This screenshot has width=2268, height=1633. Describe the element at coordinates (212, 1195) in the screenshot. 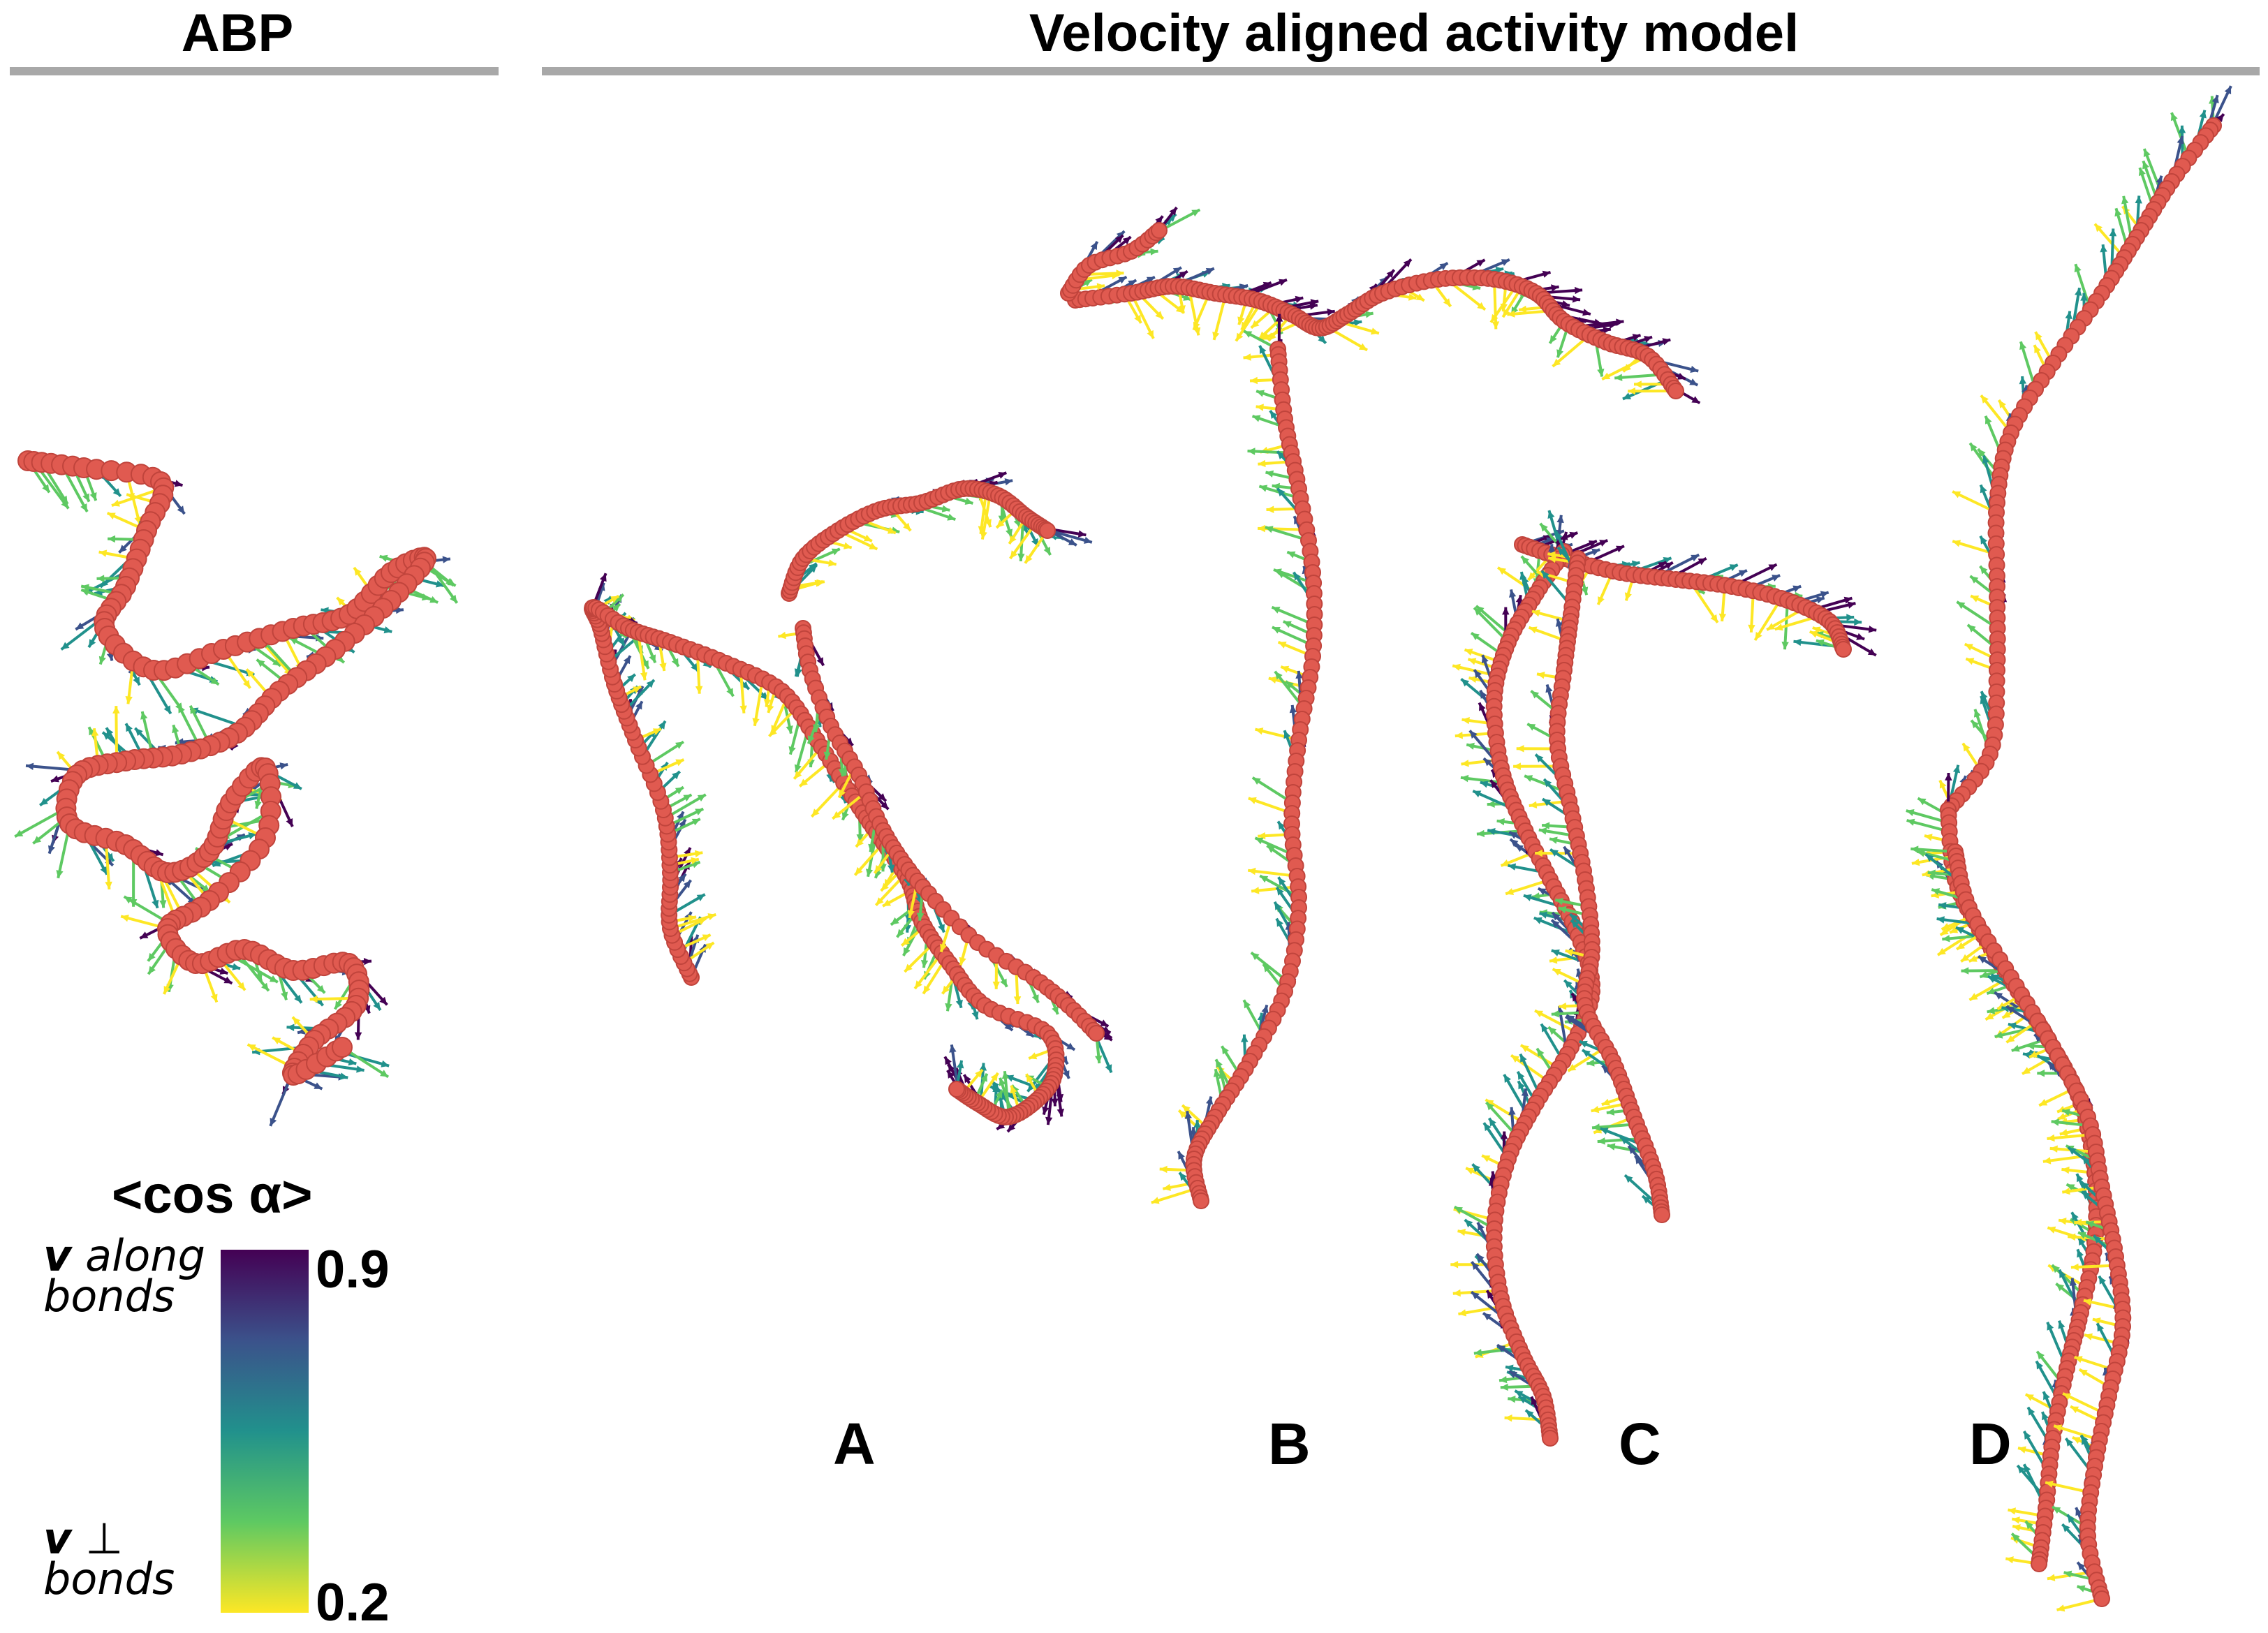

I see `colorbar-title: <cos α>` at that location.